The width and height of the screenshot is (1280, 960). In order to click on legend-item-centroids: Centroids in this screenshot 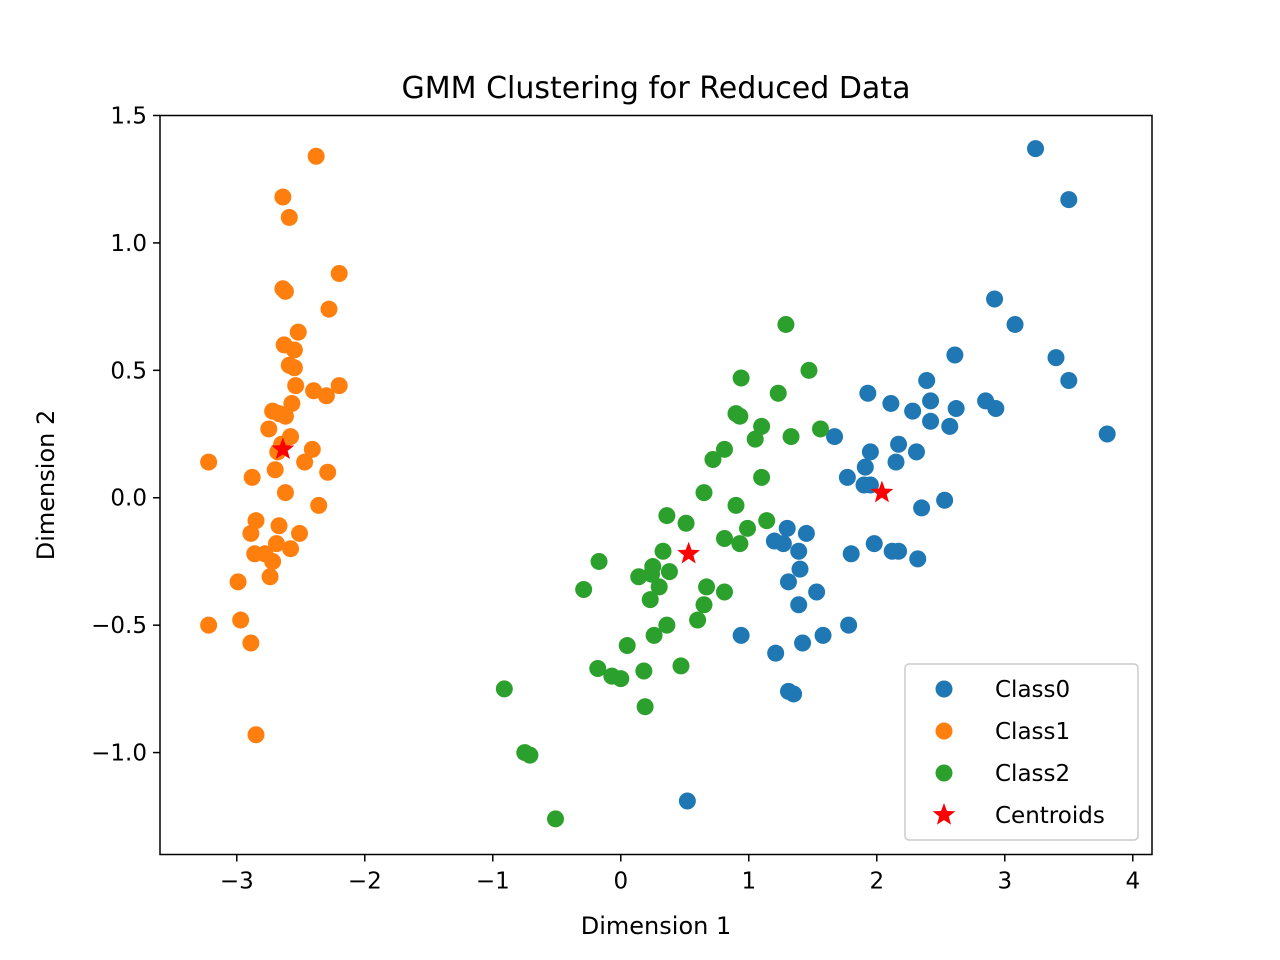, I will do `click(1018, 816)`.